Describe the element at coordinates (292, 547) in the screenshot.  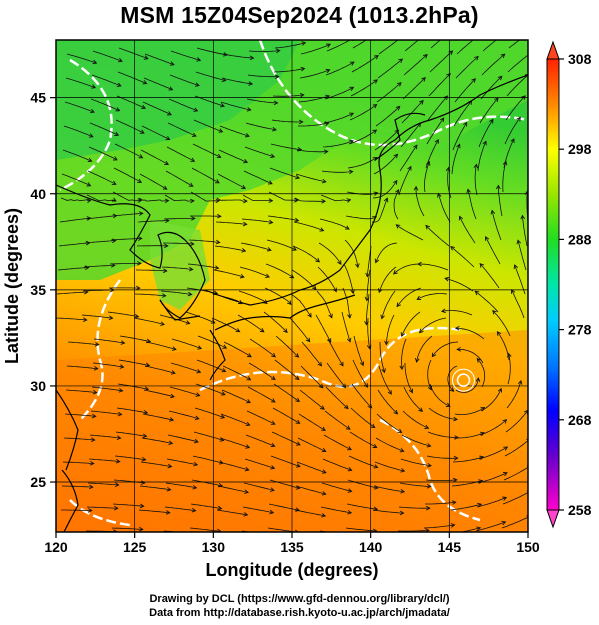
I see `x-tick-label: 135` at that location.